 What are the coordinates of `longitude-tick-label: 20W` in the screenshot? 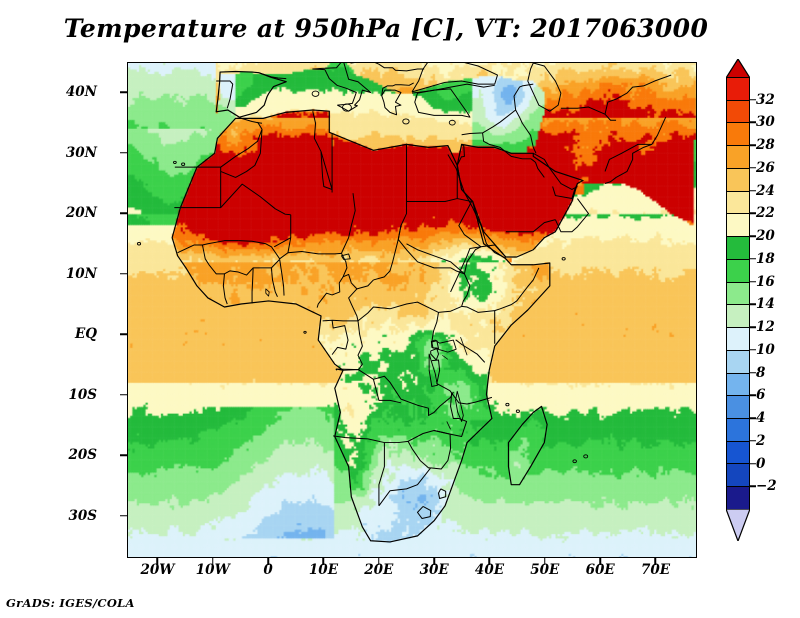 It's located at (157, 570).